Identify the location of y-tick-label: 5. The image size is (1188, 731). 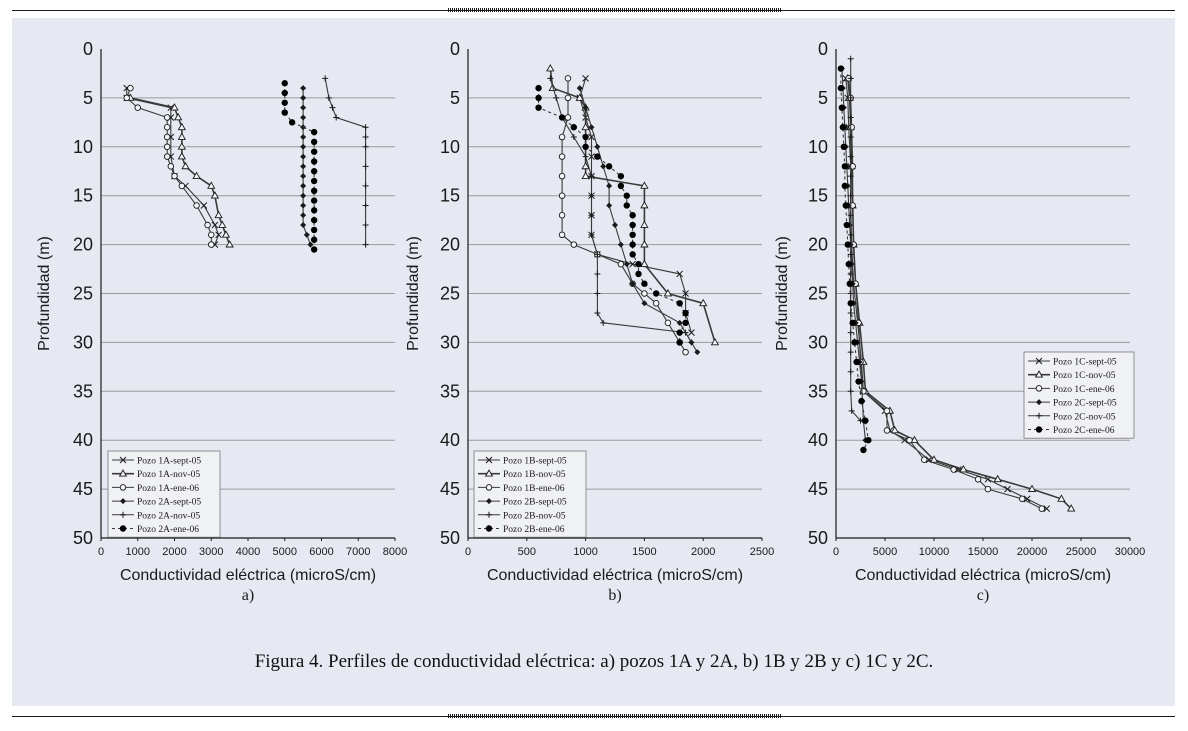
(88, 98).